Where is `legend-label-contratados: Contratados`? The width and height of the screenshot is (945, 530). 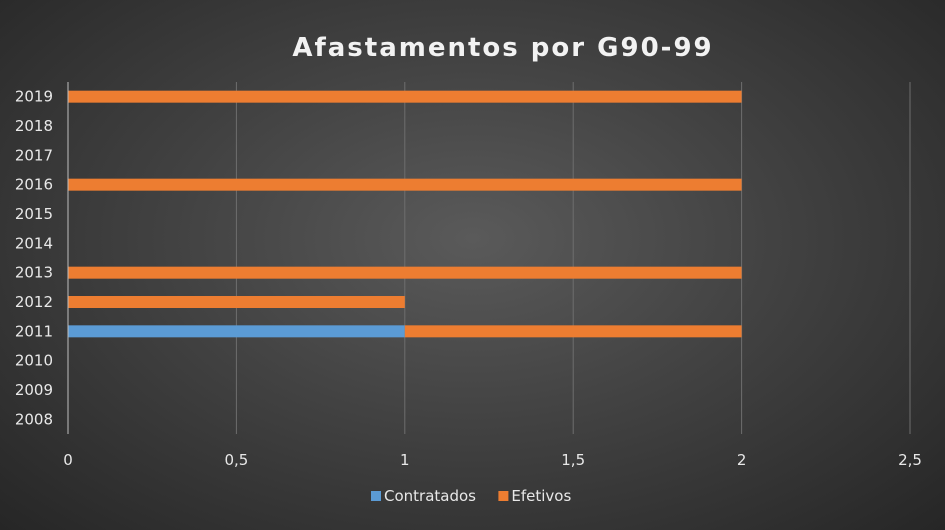
legend-label-contratados: Contratados is located at coordinates (430, 496).